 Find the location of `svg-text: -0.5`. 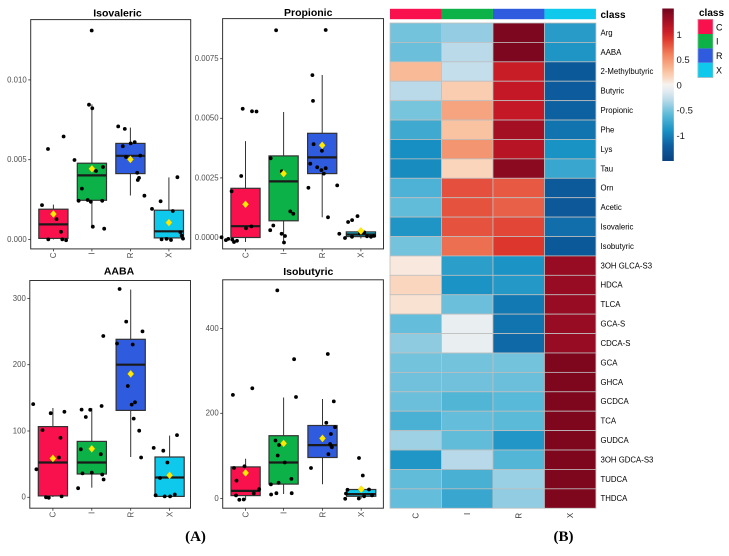

svg-text: -0.5 is located at coordinates (685, 111).